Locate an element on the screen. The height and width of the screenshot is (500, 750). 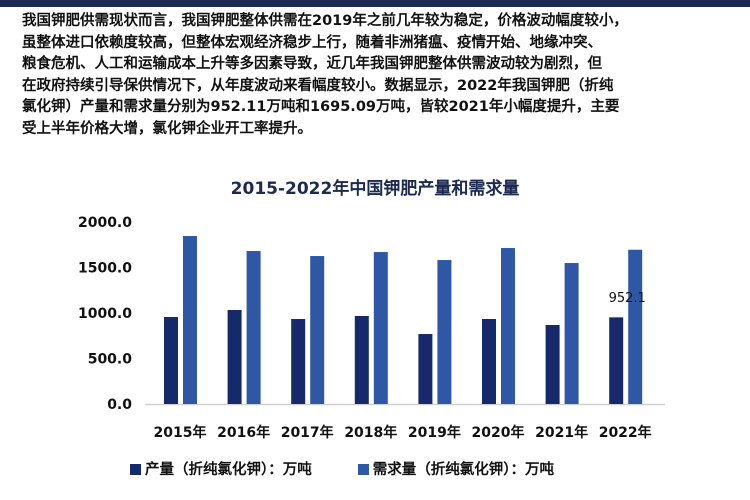
legend-item-demand: 需求量（折纯氯化钾）：万吨 is located at coordinates (455, 468).